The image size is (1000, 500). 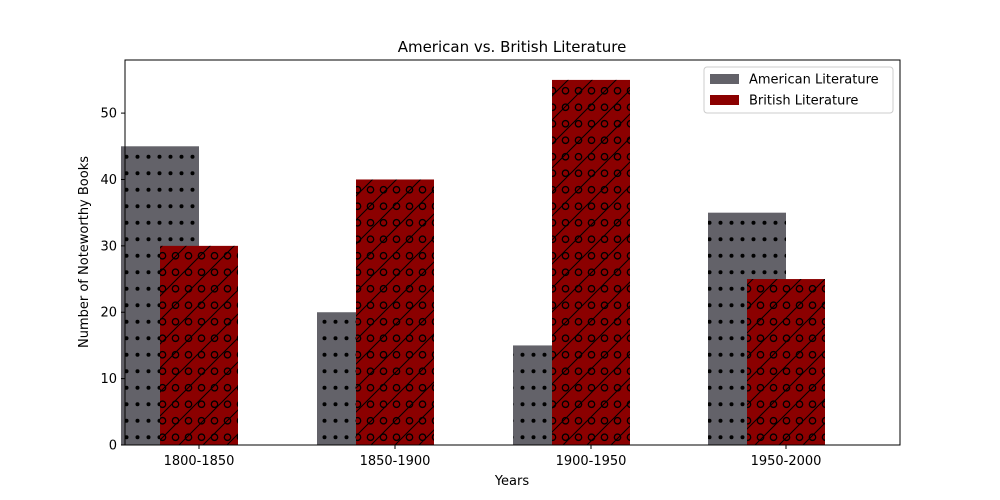 I want to click on y-tick-label: 10, so click(x=108, y=379).